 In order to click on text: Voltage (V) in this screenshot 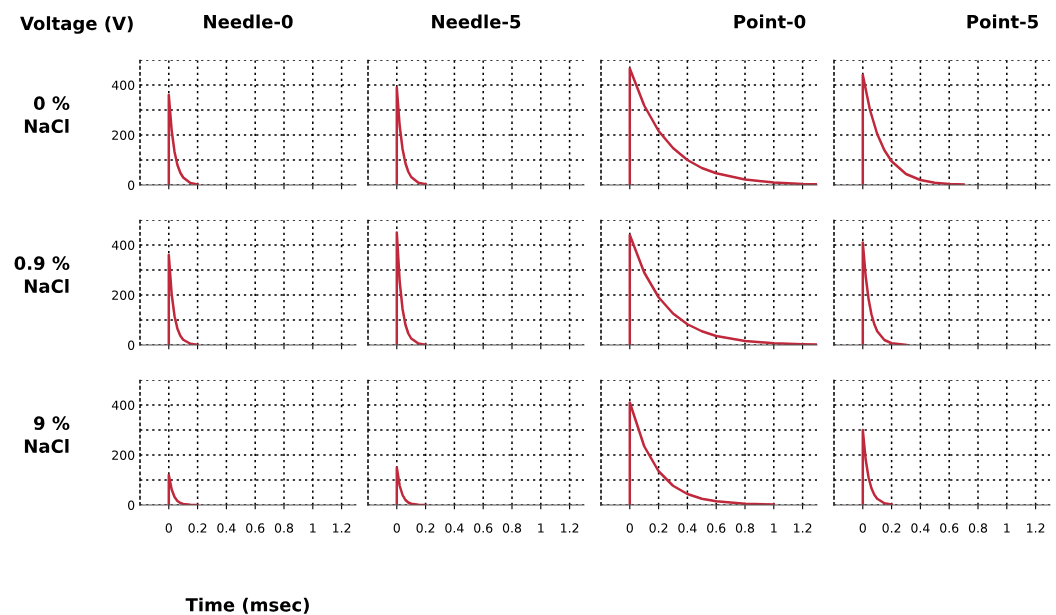, I will do `click(76, 25)`.